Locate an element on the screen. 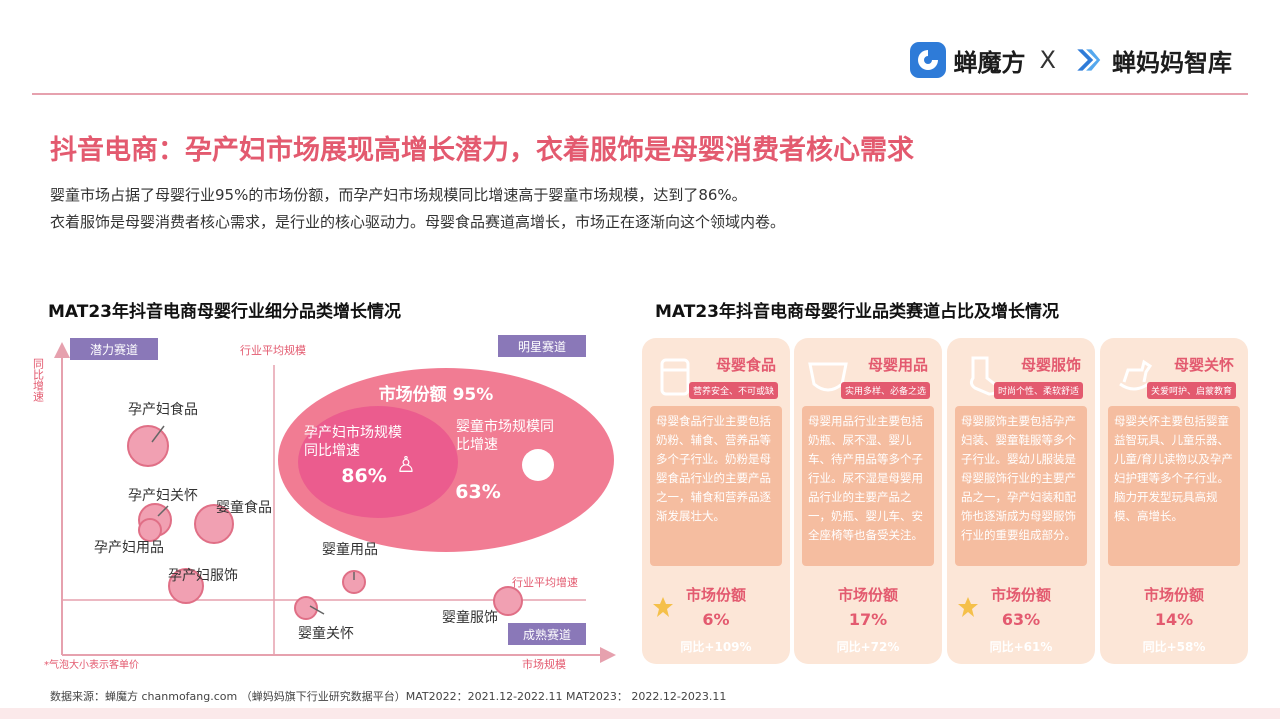  tag-potential-bg is located at coordinates (114, 349).